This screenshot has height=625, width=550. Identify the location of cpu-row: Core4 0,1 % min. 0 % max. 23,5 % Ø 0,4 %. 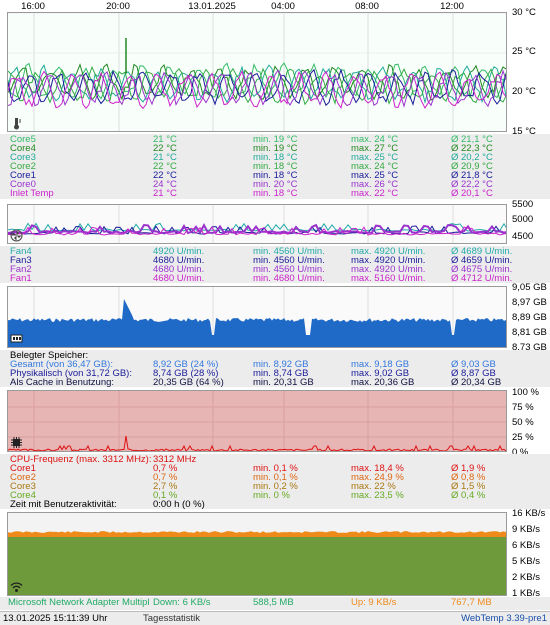
(280, 495).